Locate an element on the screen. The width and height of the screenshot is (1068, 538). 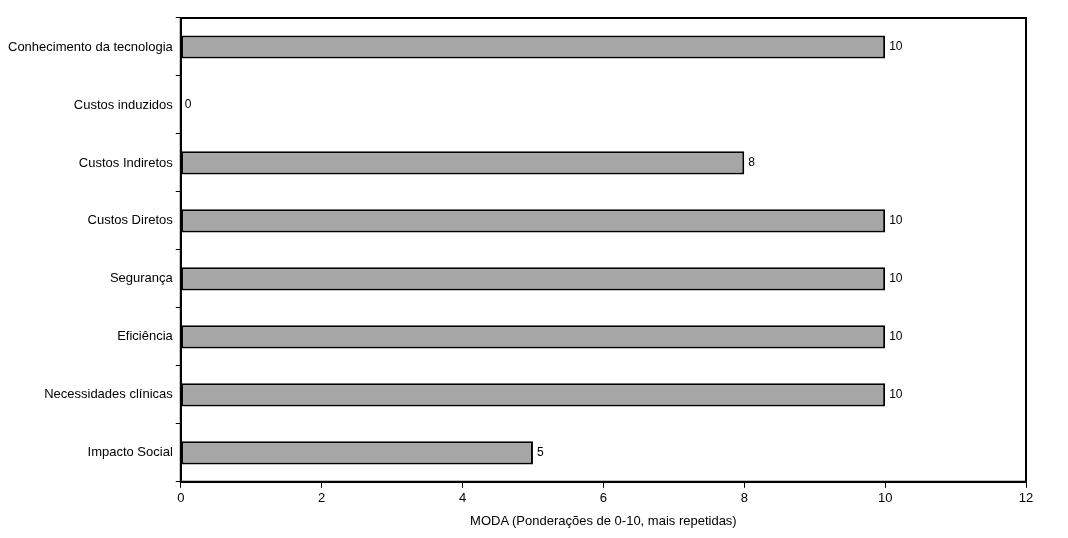
x-tick-label: 0 is located at coordinates (181, 498).